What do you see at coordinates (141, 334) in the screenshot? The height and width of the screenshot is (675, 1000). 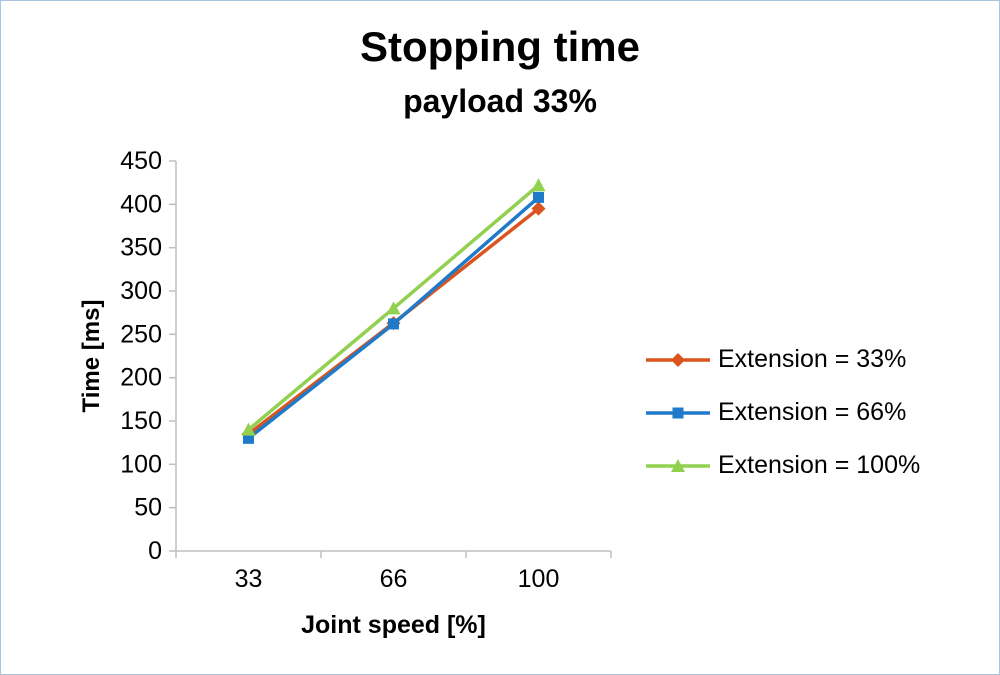 I see `y-tick-label: 250` at bounding box center [141, 334].